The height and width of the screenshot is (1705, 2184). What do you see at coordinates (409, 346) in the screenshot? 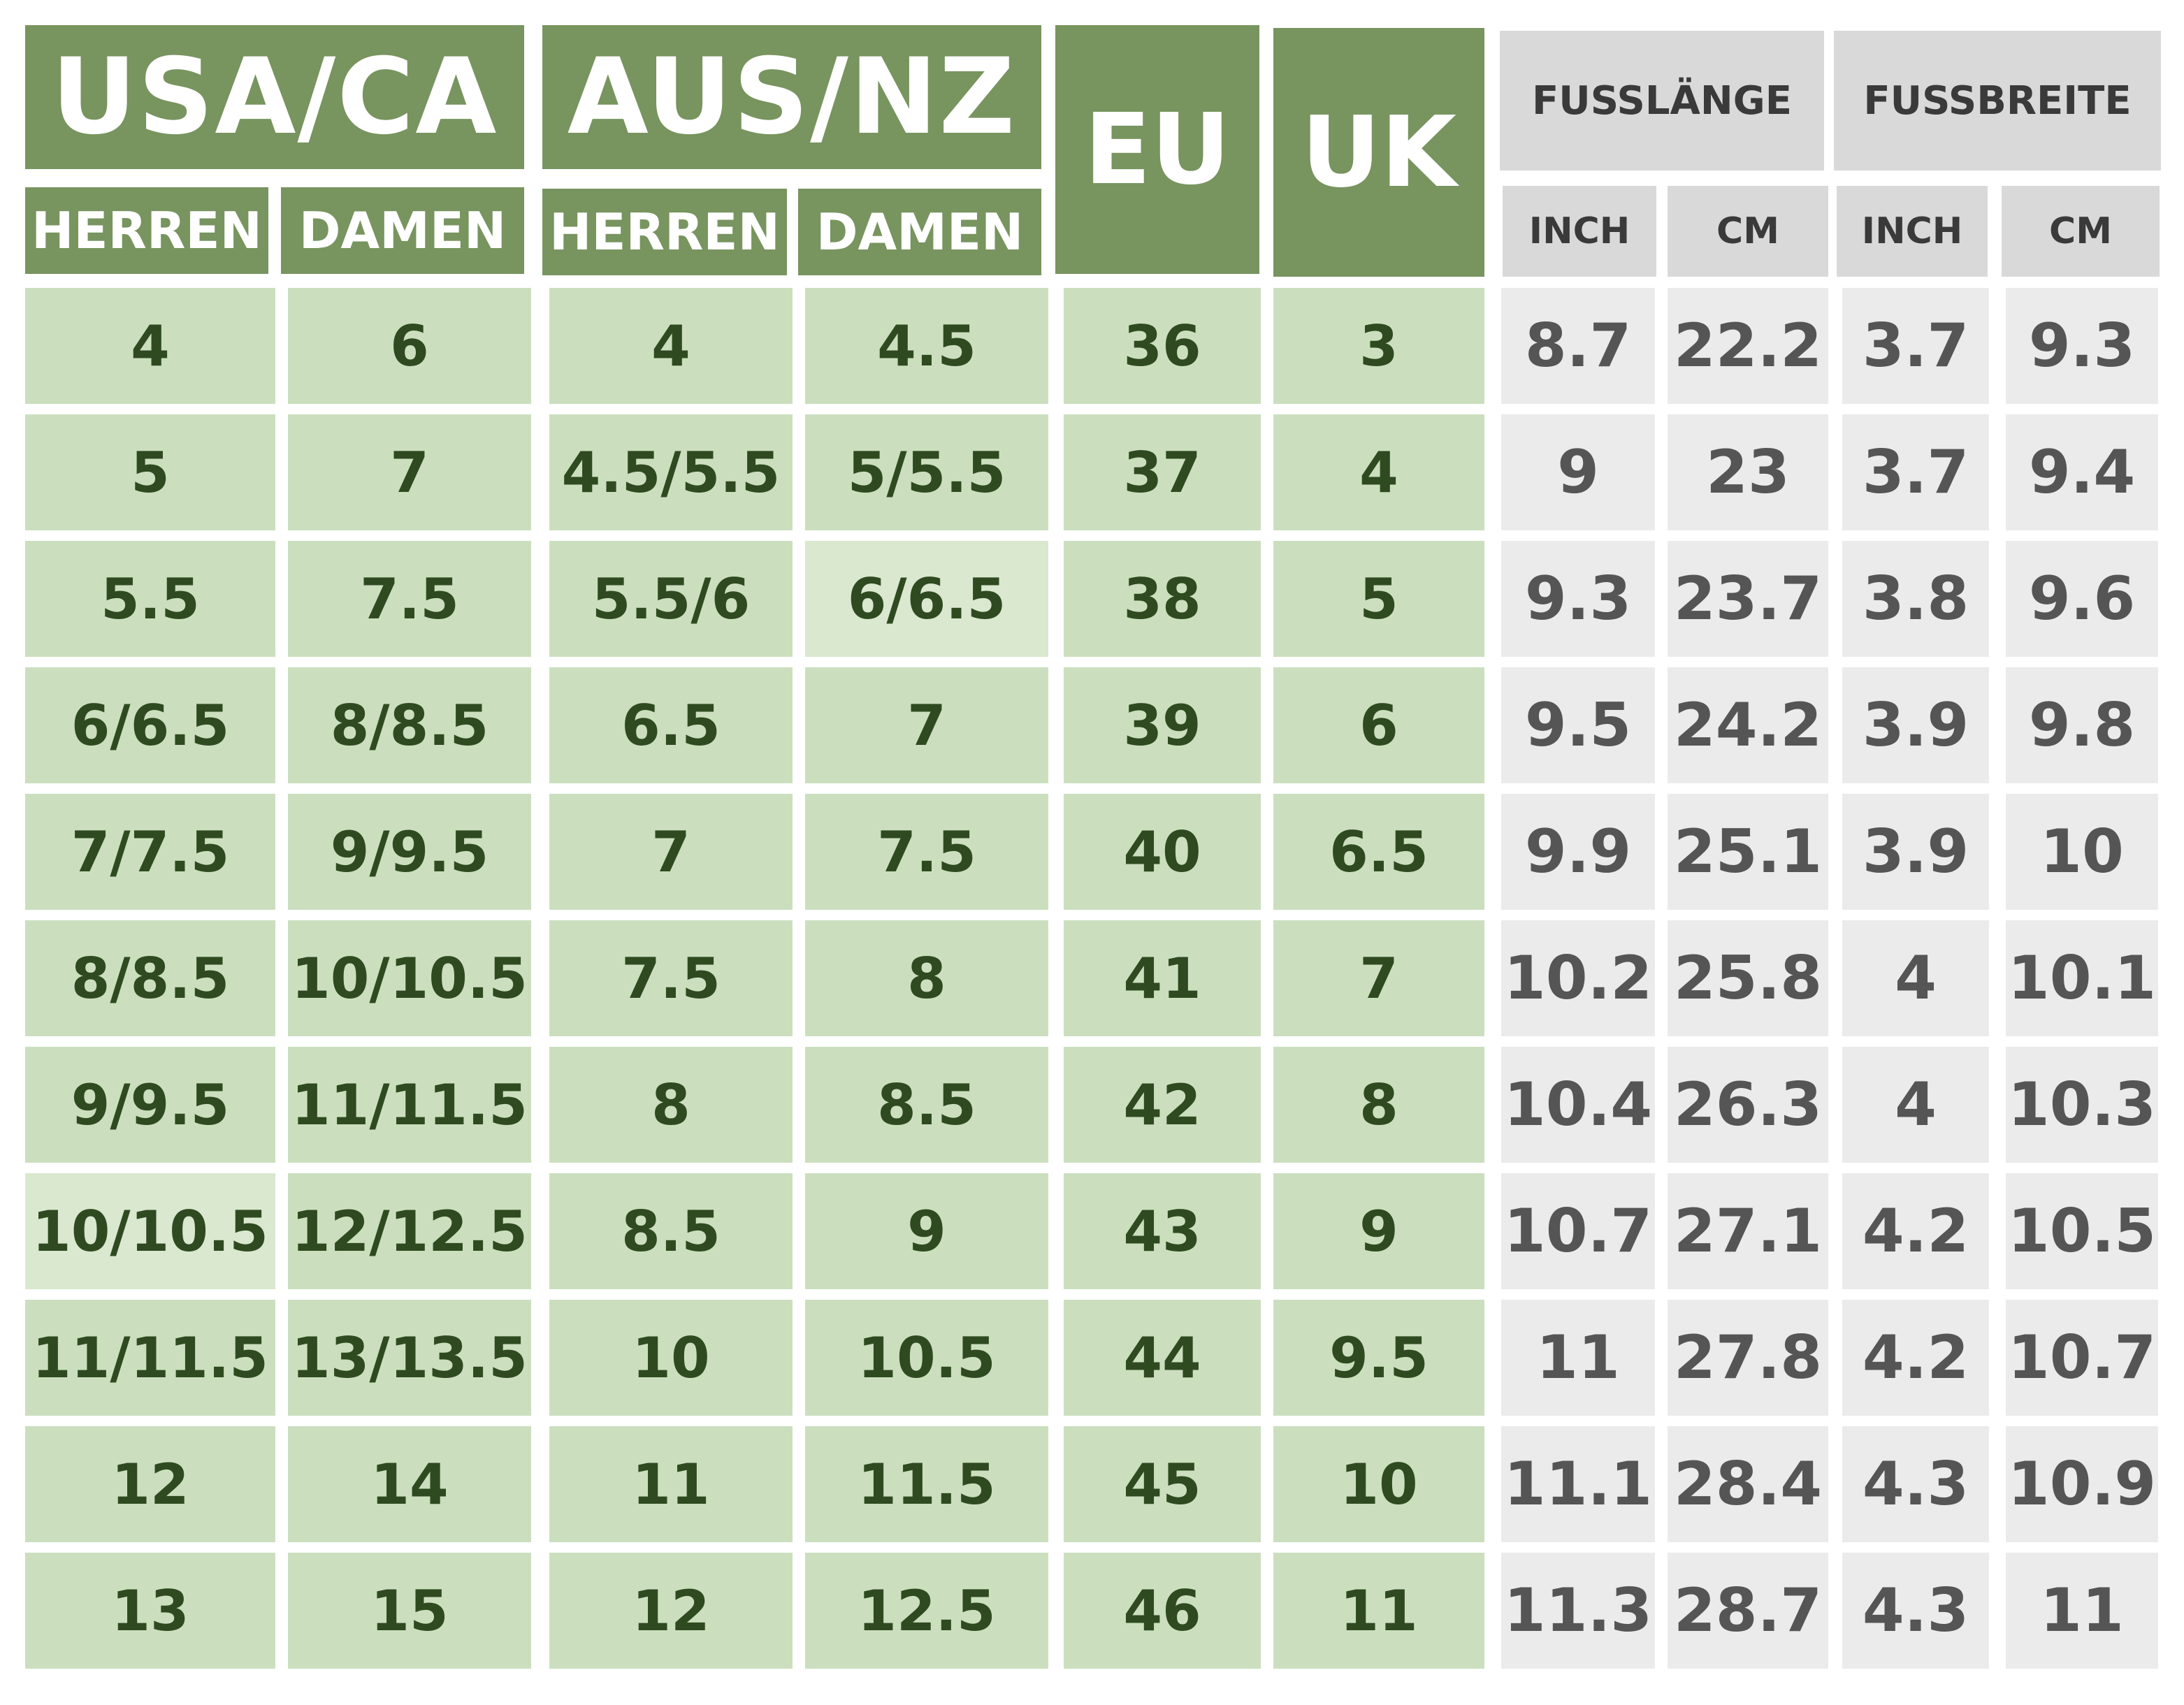
I see `cell-usa-damen: 6` at bounding box center [409, 346].